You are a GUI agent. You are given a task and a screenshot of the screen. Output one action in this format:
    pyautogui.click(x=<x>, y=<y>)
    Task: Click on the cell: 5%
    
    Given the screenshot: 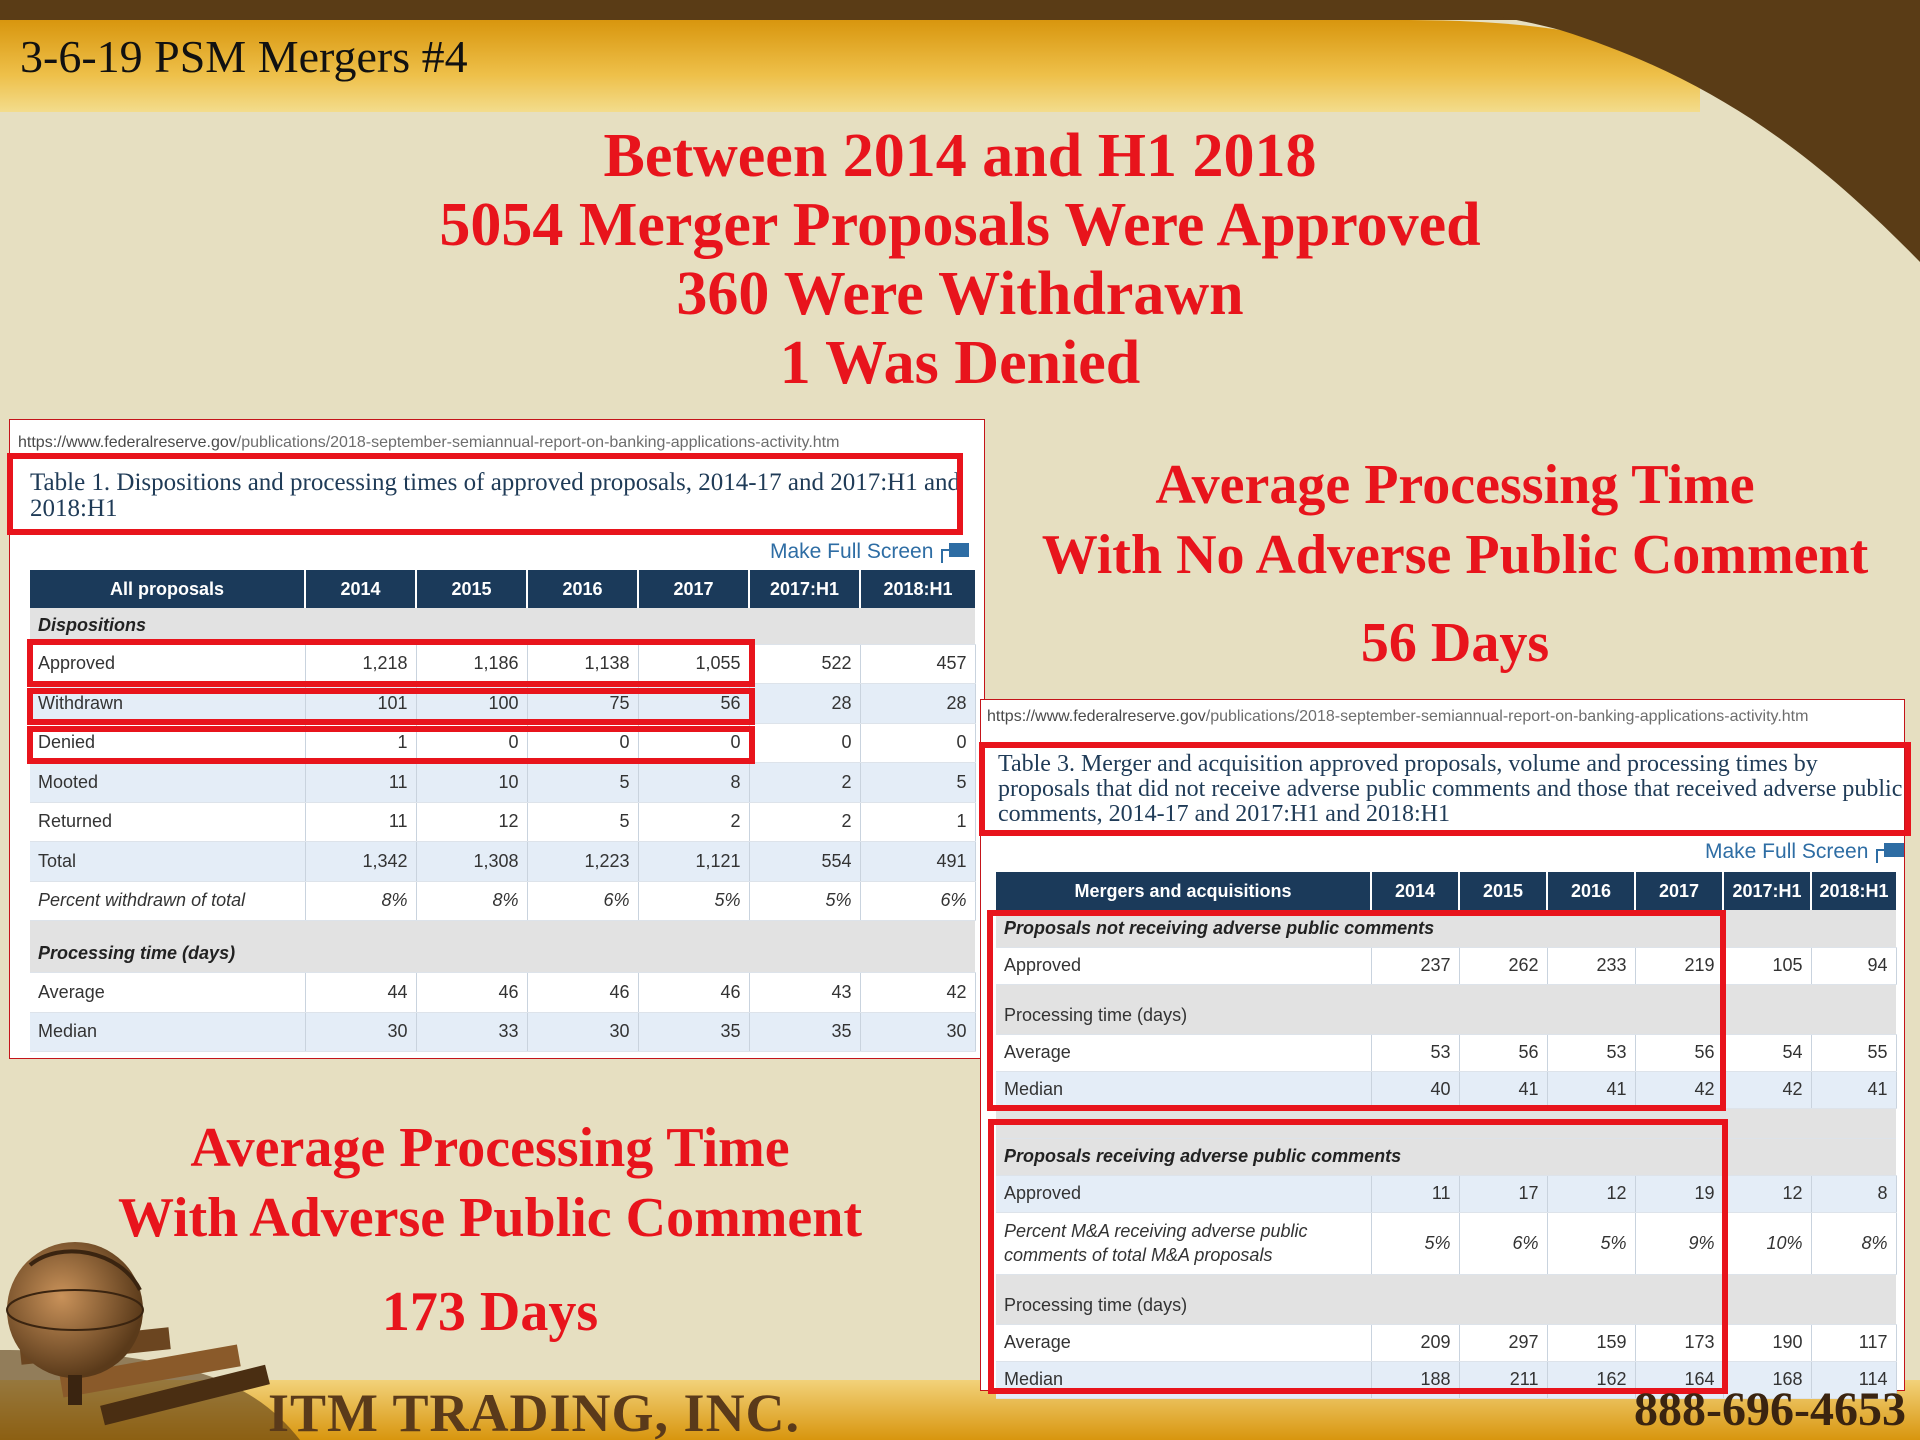 What is the action you would take?
    pyautogui.click(x=1591, y=1243)
    